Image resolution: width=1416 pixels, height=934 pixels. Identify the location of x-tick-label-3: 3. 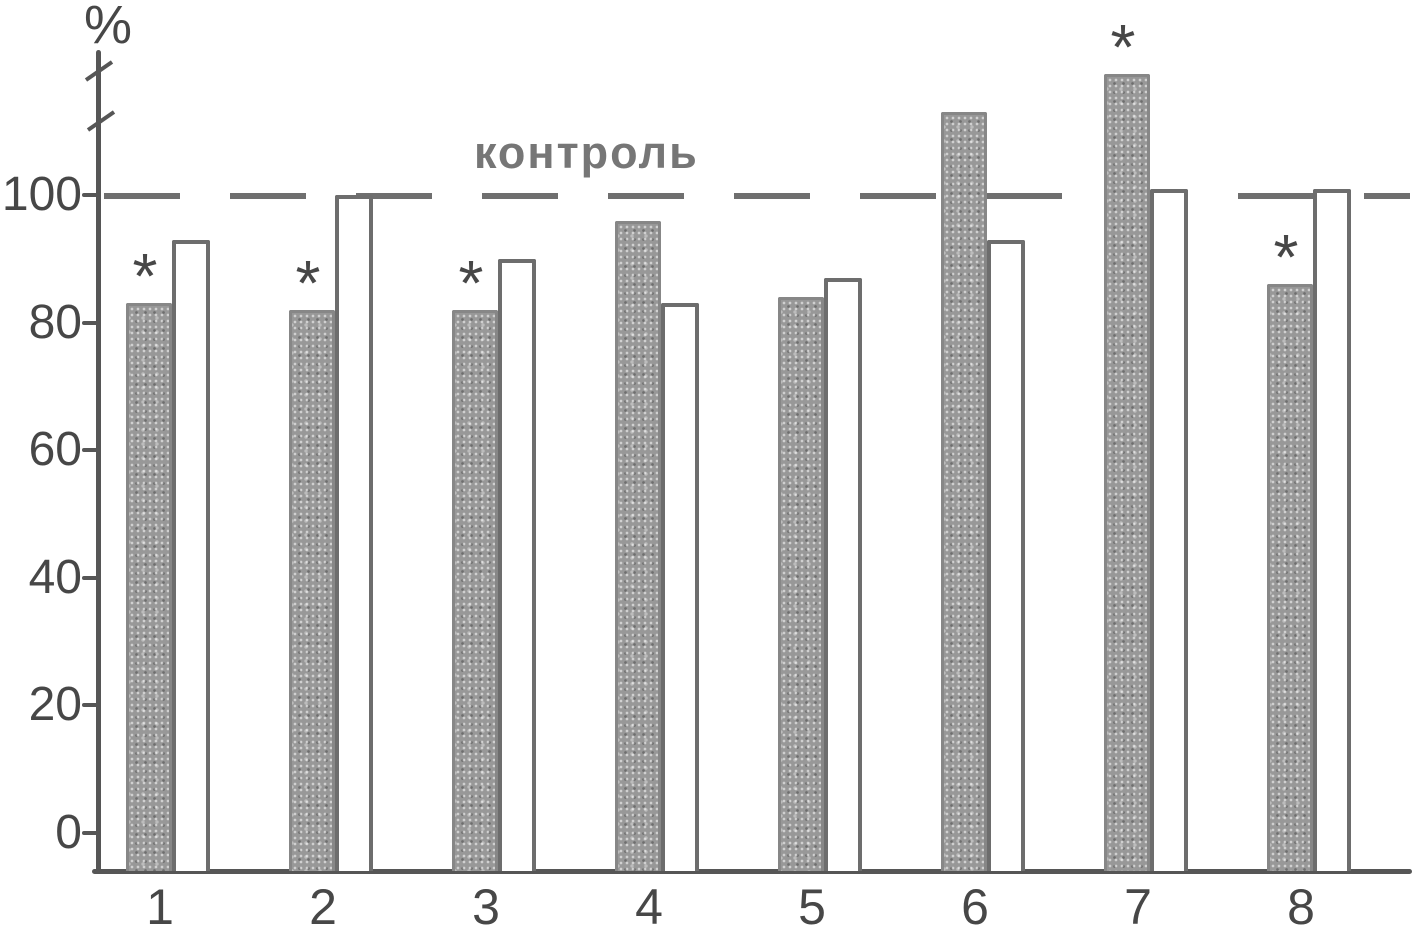
(486, 906).